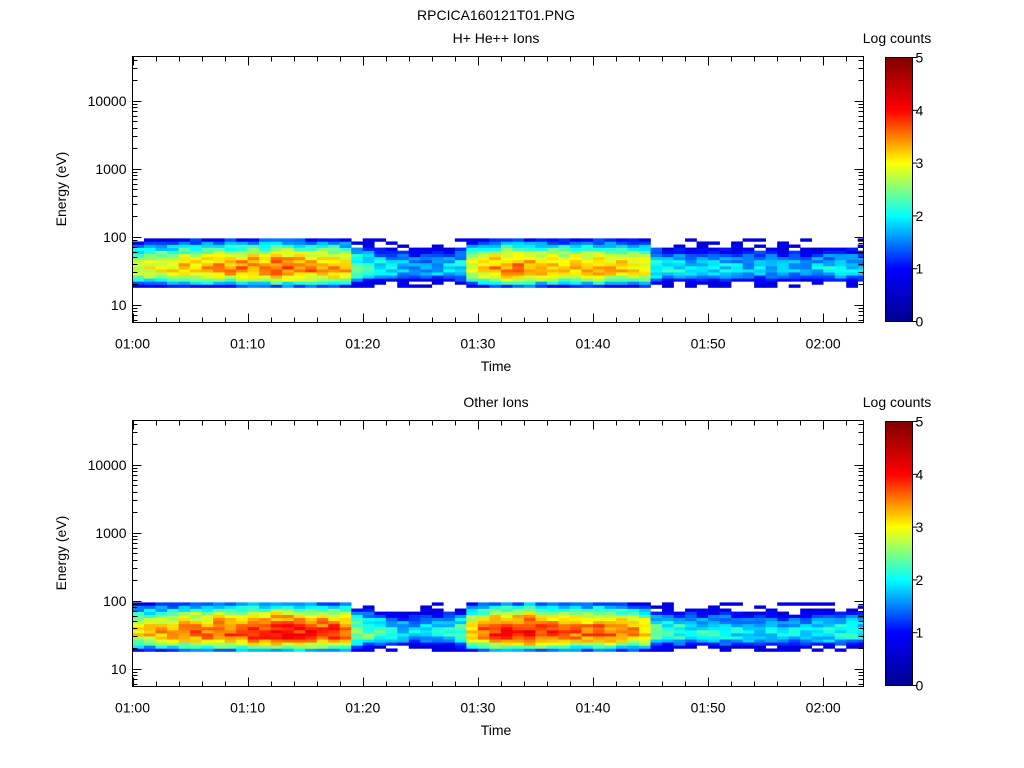 The width and height of the screenshot is (1024, 768). Describe the element at coordinates (247, 708) in the screenshot. I see `x-tick-label: 01:10` at that location.